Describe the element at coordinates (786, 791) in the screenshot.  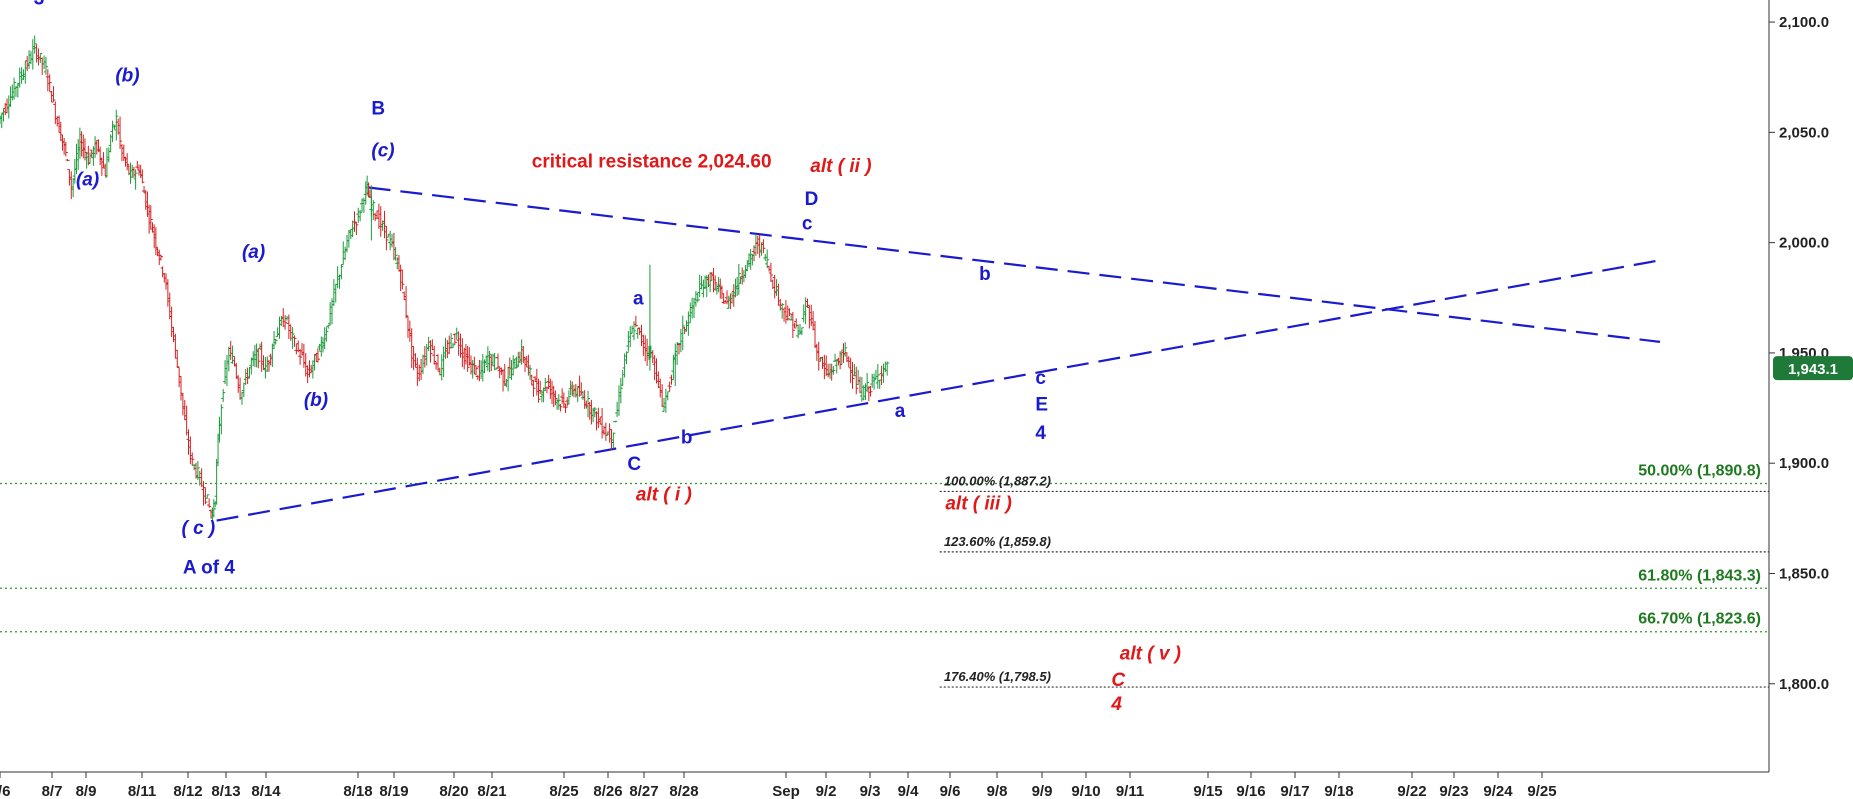
I see `date-tick-label: Sep` at that location.